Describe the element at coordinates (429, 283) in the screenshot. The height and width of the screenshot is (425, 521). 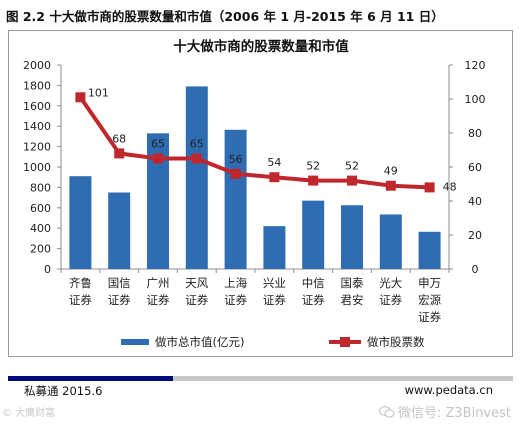
I see `x-category-label: 申万` at that location.